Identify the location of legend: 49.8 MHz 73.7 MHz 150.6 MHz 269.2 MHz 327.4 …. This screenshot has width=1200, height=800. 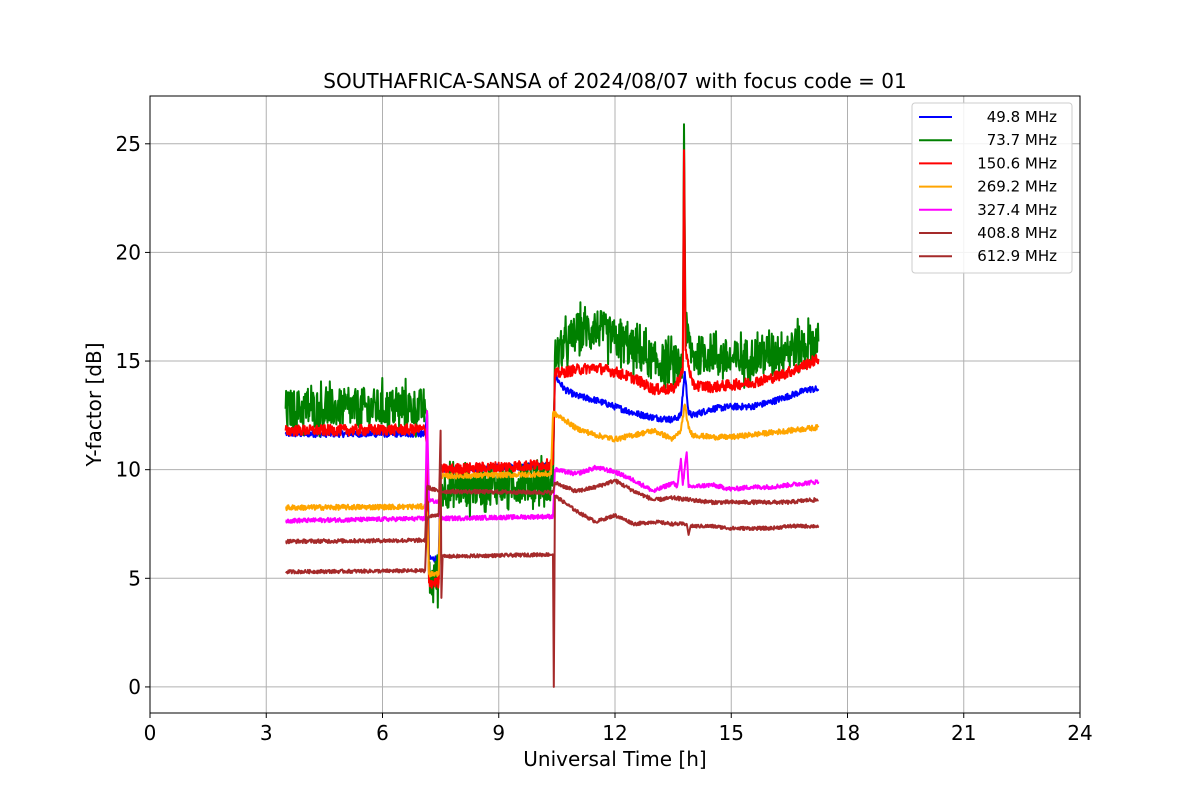
(992, 188).